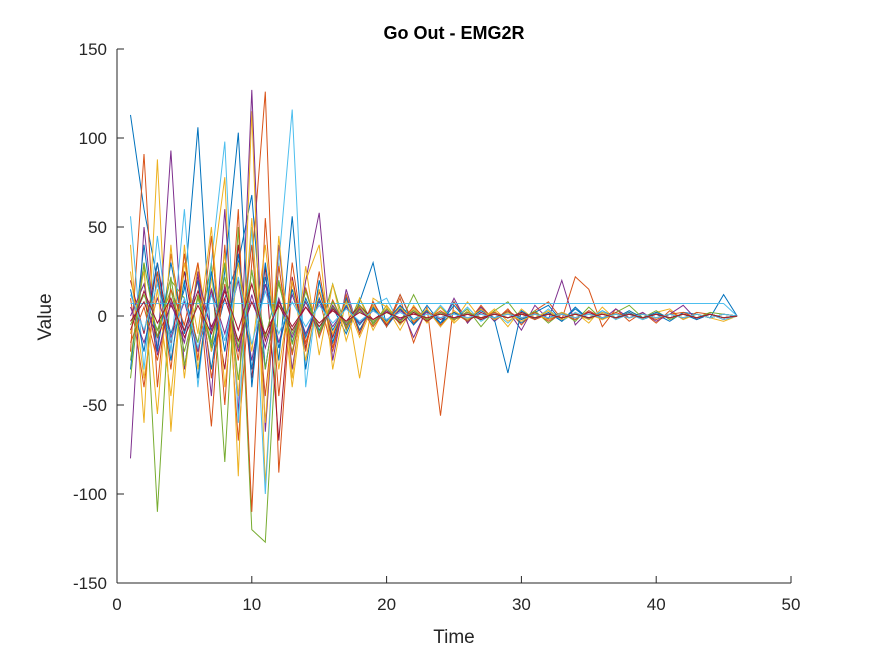 This screenshot has height=656, width=875. Describe the element at coordinates (521, 604) in the screenshot. I see `x-tick-label: 30` at that location.